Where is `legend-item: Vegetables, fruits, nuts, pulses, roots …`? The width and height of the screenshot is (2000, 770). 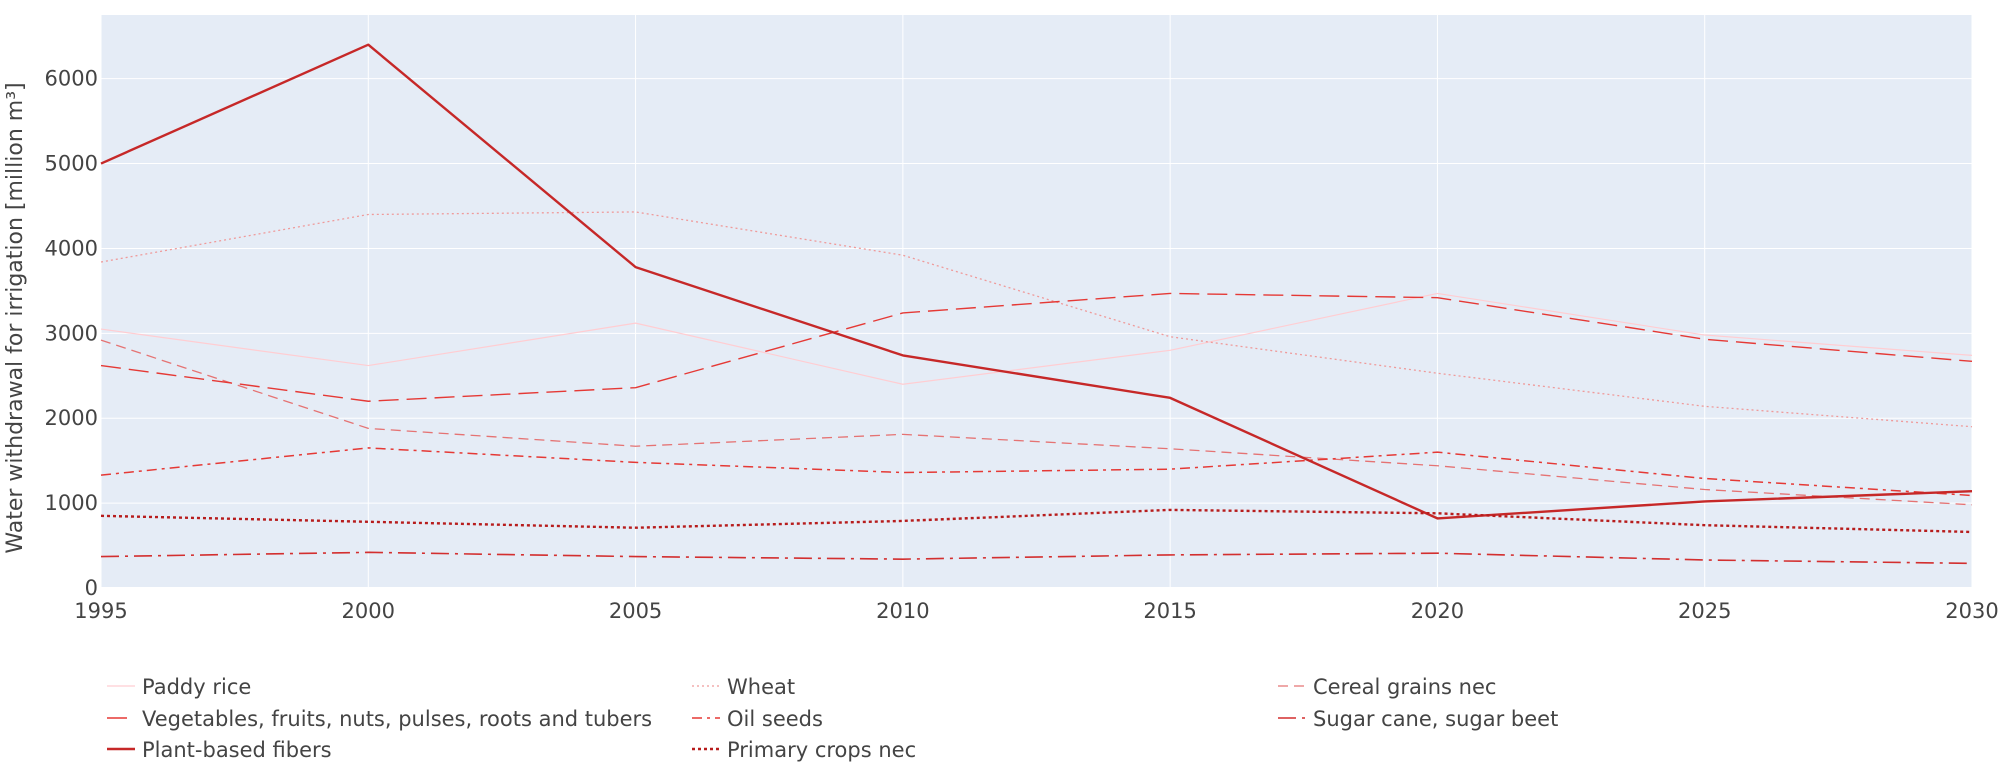 legend-item: Vegetables, fruits, nuts, pulses, roots … is located at coordinates (379, 719).